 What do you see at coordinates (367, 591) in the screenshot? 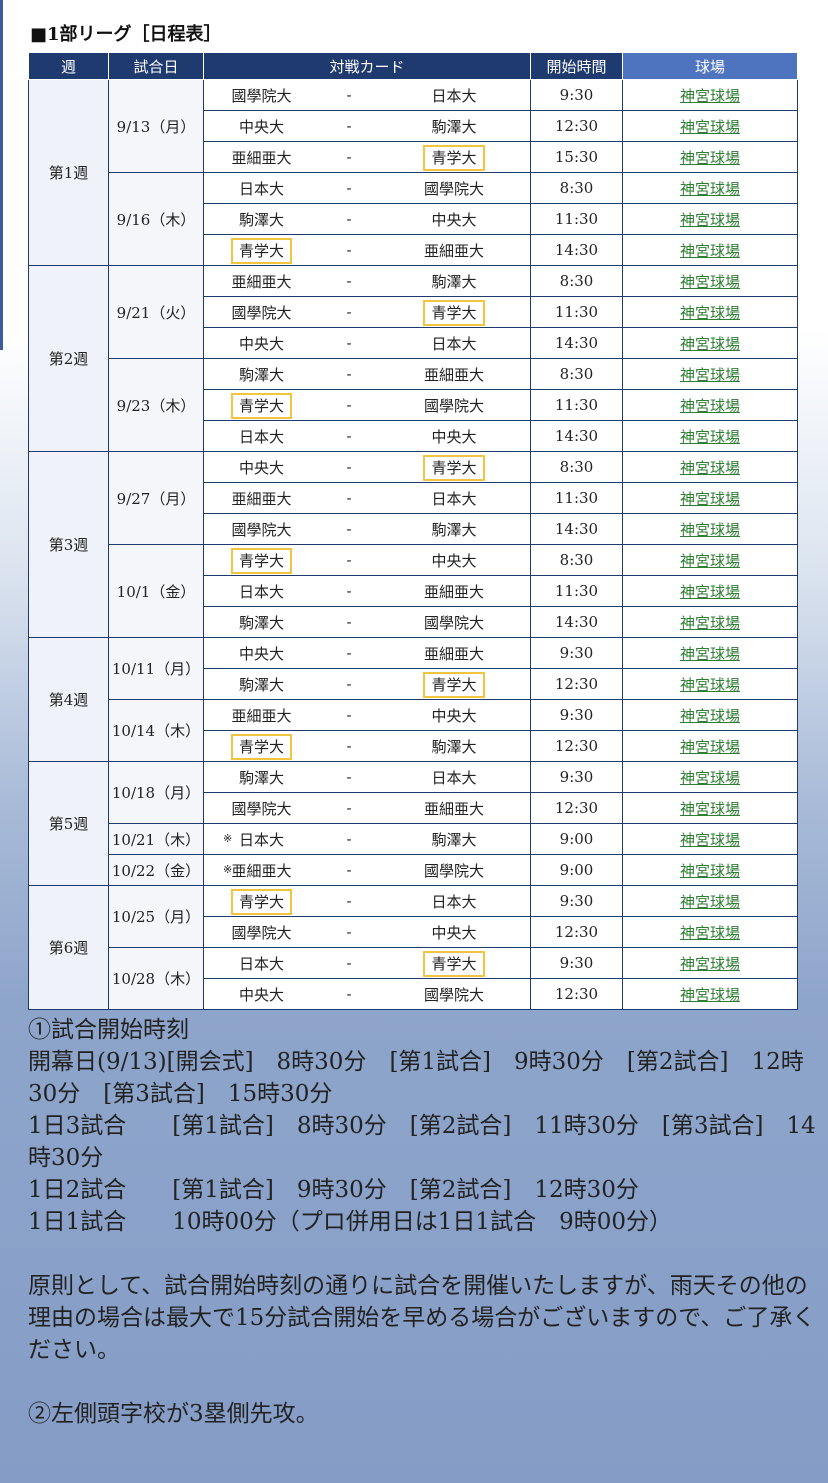
I see `match-card: 日本大 - 亜細亜大` at bounding box center [367, 591].